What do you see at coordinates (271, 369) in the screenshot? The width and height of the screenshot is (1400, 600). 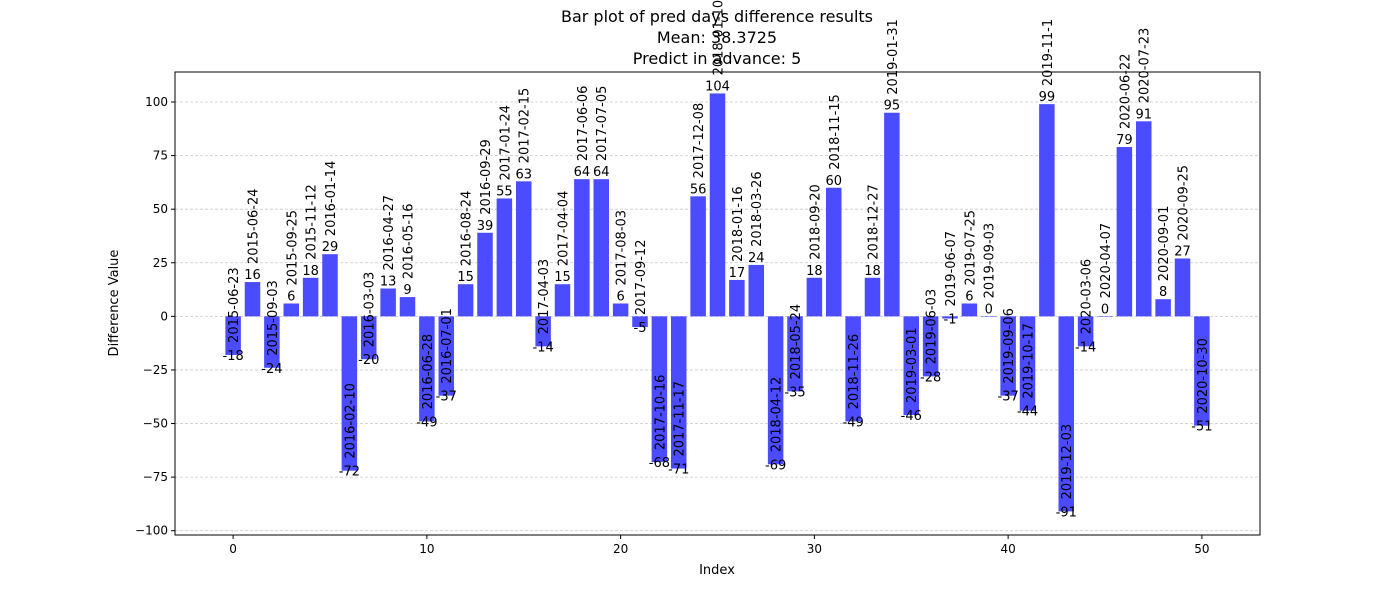 I see `bar-value-label: -24` at bounding box center [271, 369].